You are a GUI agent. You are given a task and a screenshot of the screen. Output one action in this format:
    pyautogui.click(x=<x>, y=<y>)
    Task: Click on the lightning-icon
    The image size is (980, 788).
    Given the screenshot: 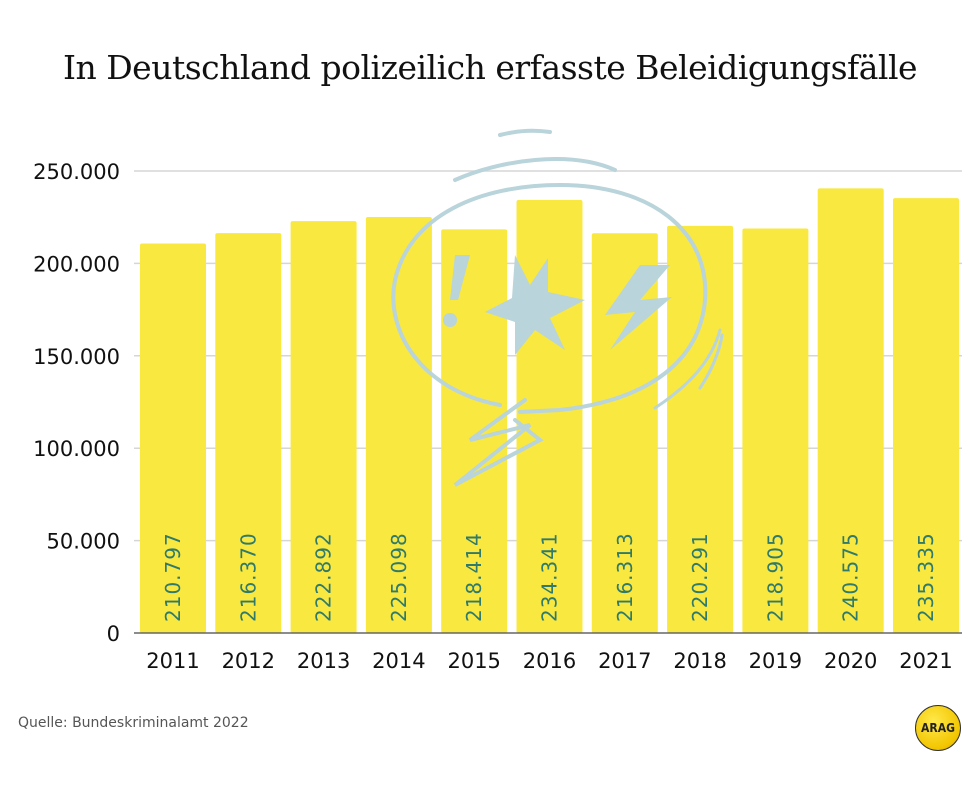 What is the action you would take?
    pyautogui.click(x=638, y=307)
    